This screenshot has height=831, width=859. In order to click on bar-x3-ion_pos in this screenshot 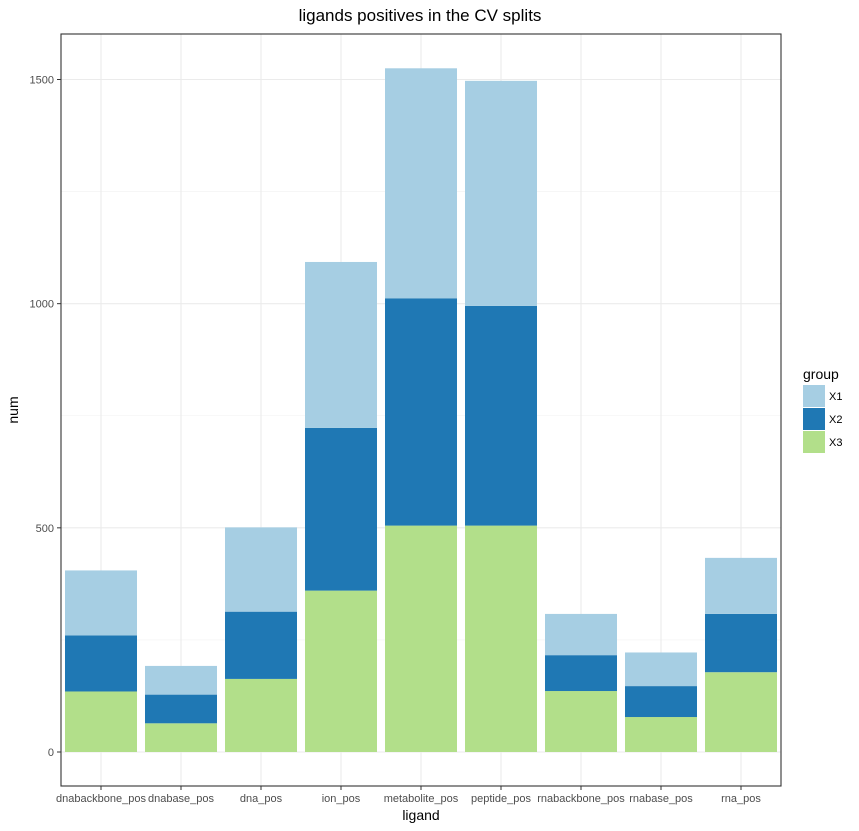, I will do `click(341, 671)`.